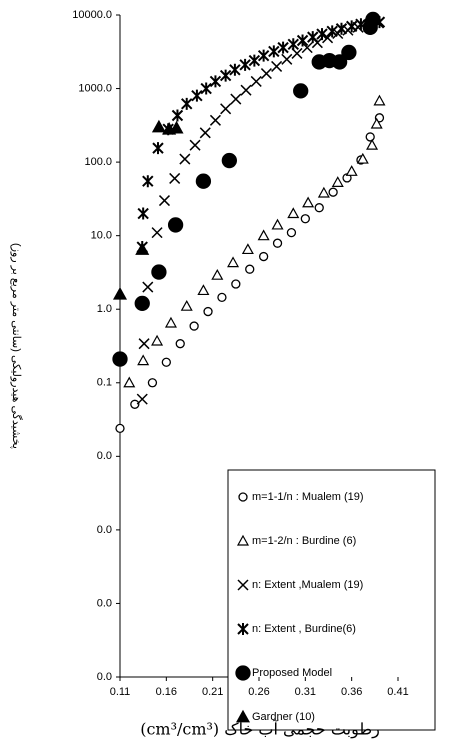  Describe the element at coordinates (305, 692) in the screenshot. I see `x-tick-label: 0.31` at that location.